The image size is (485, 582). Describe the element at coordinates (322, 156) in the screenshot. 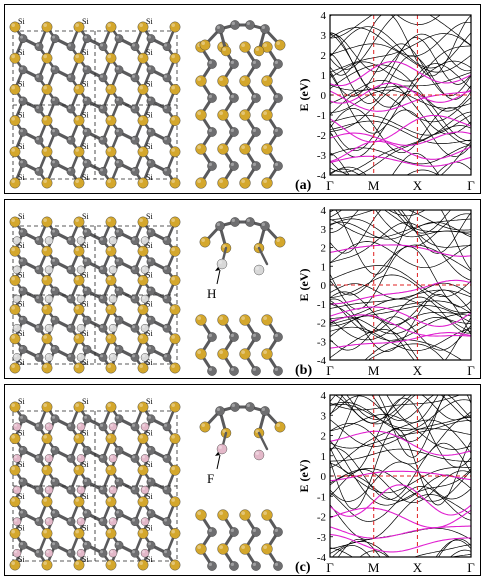

I see `y-tick-label: -3` at that location.